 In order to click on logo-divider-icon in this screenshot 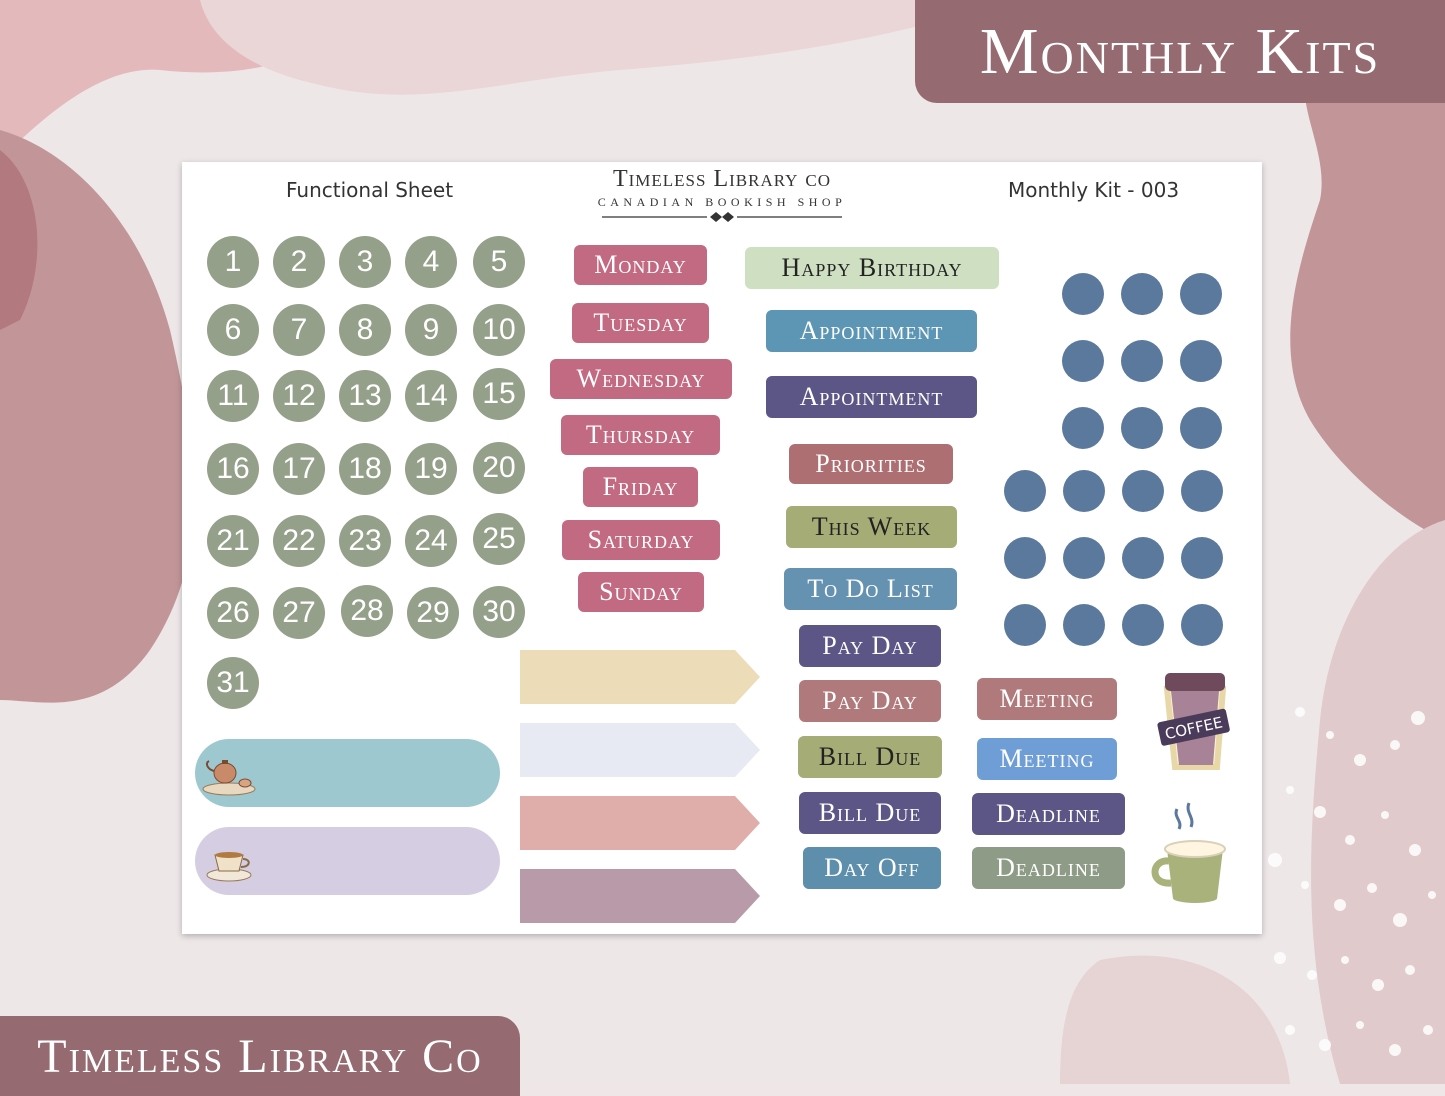, I will do `click(722, 217)`.